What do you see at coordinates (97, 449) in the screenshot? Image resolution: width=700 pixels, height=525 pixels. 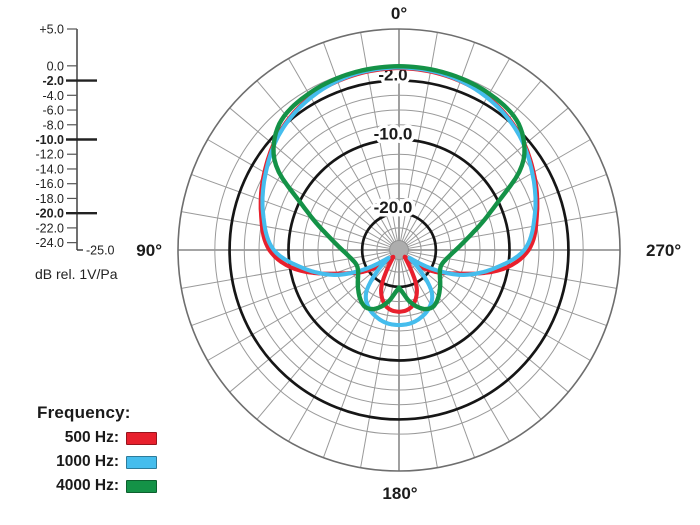 I see `legend: Frequency: 500 Hz: 1000 Hz: 4000 Hz:` at bounding box center [97, 449].